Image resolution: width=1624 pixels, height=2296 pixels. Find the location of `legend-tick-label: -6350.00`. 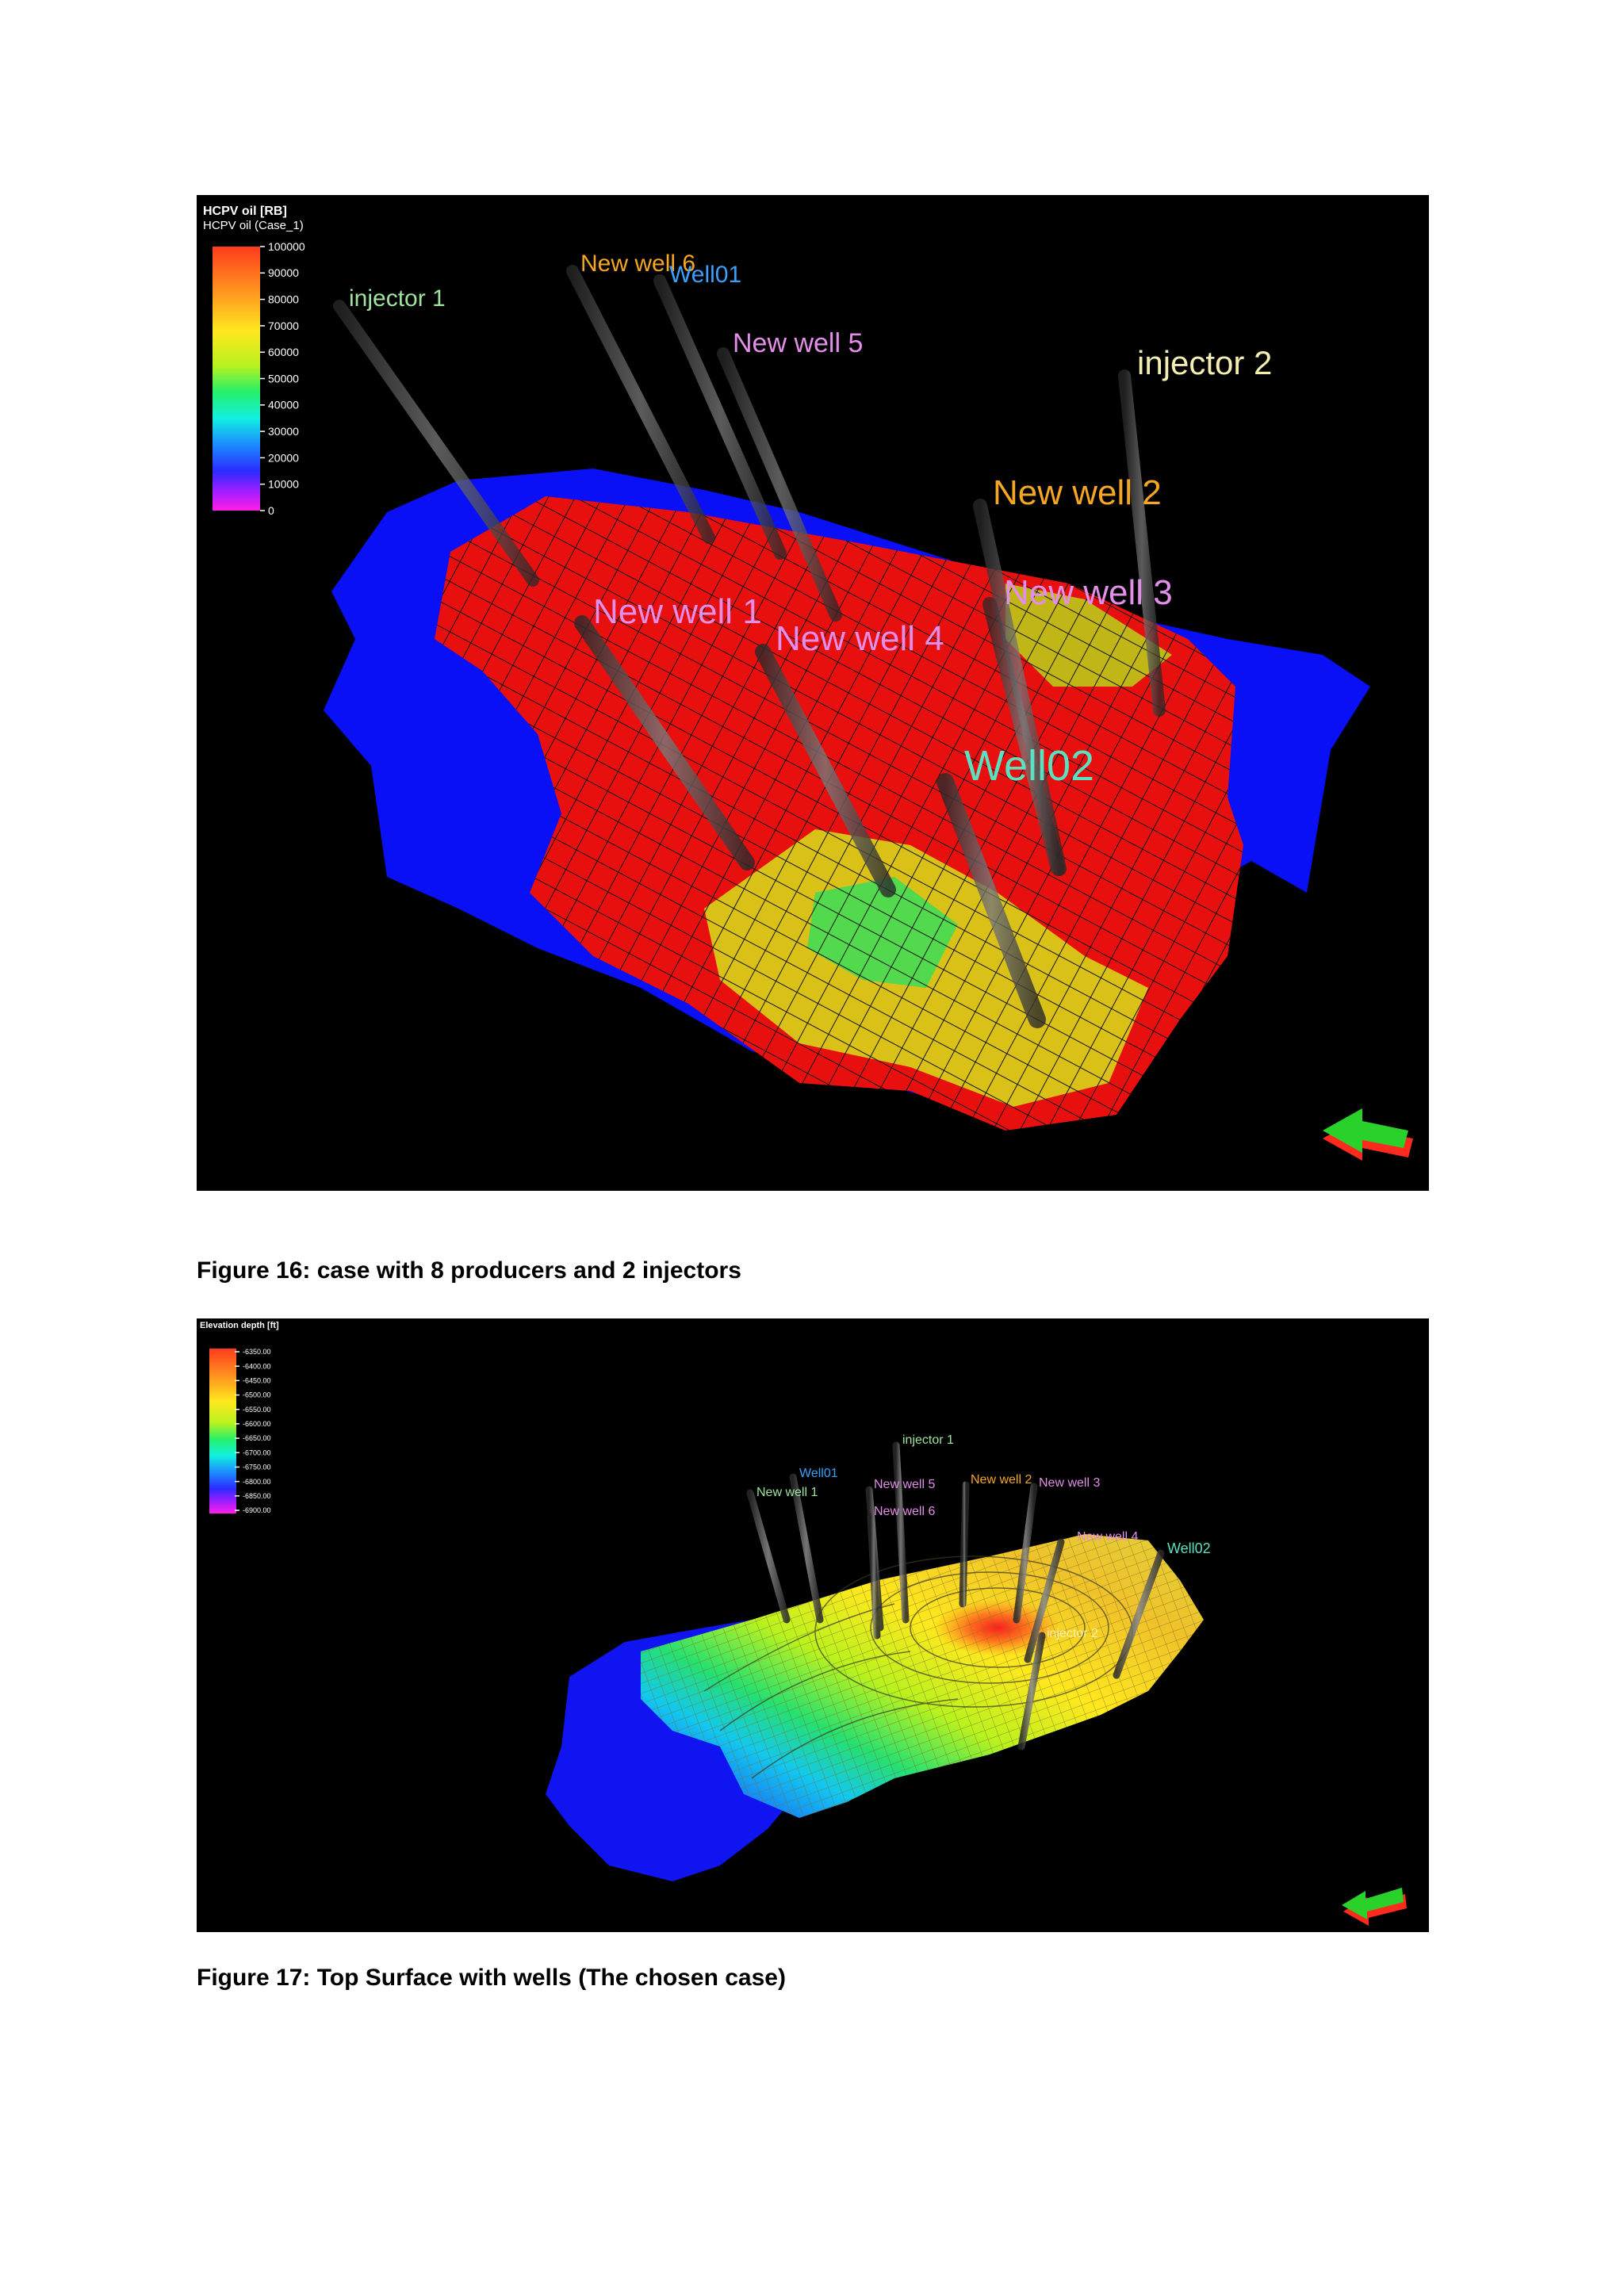

legend-tick-label: -6350.00 is located at coordinates (257, 1352).